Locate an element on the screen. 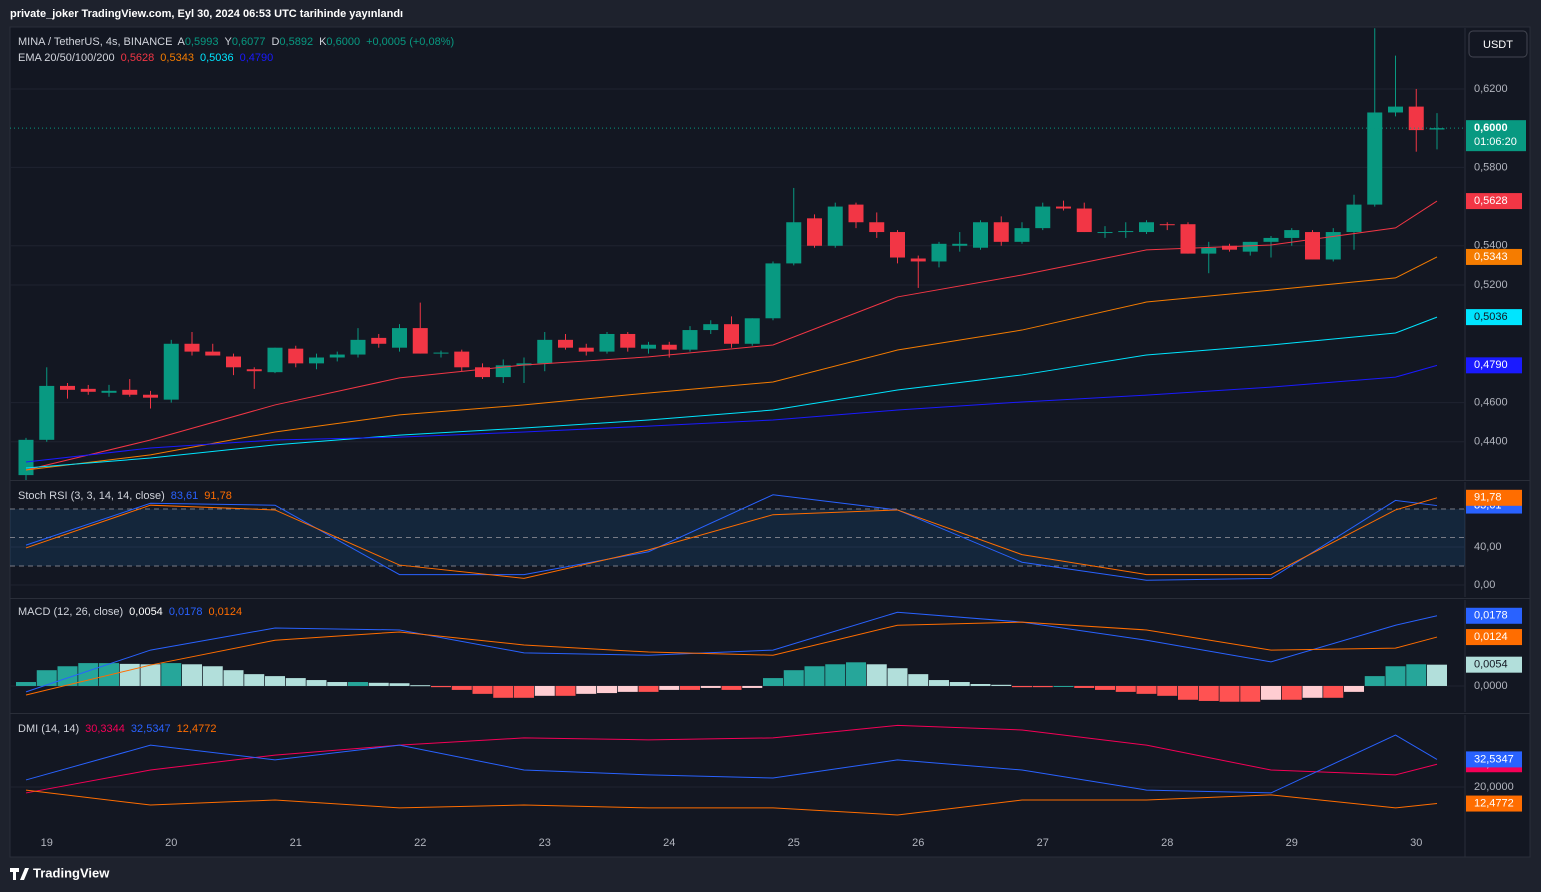 The height and width of the screenshot is (892, 1541). current-price-label: 0,6000 is located at coordinates (1491, 128).